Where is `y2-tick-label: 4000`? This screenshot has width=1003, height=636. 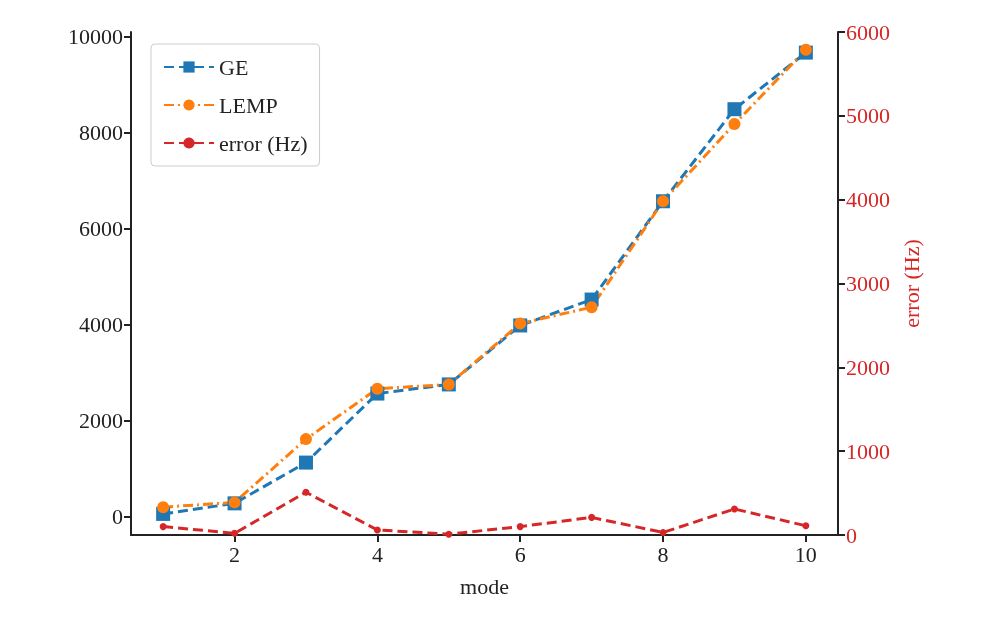 y2-tick-label: 4000 is located at coordinates (868, 200).